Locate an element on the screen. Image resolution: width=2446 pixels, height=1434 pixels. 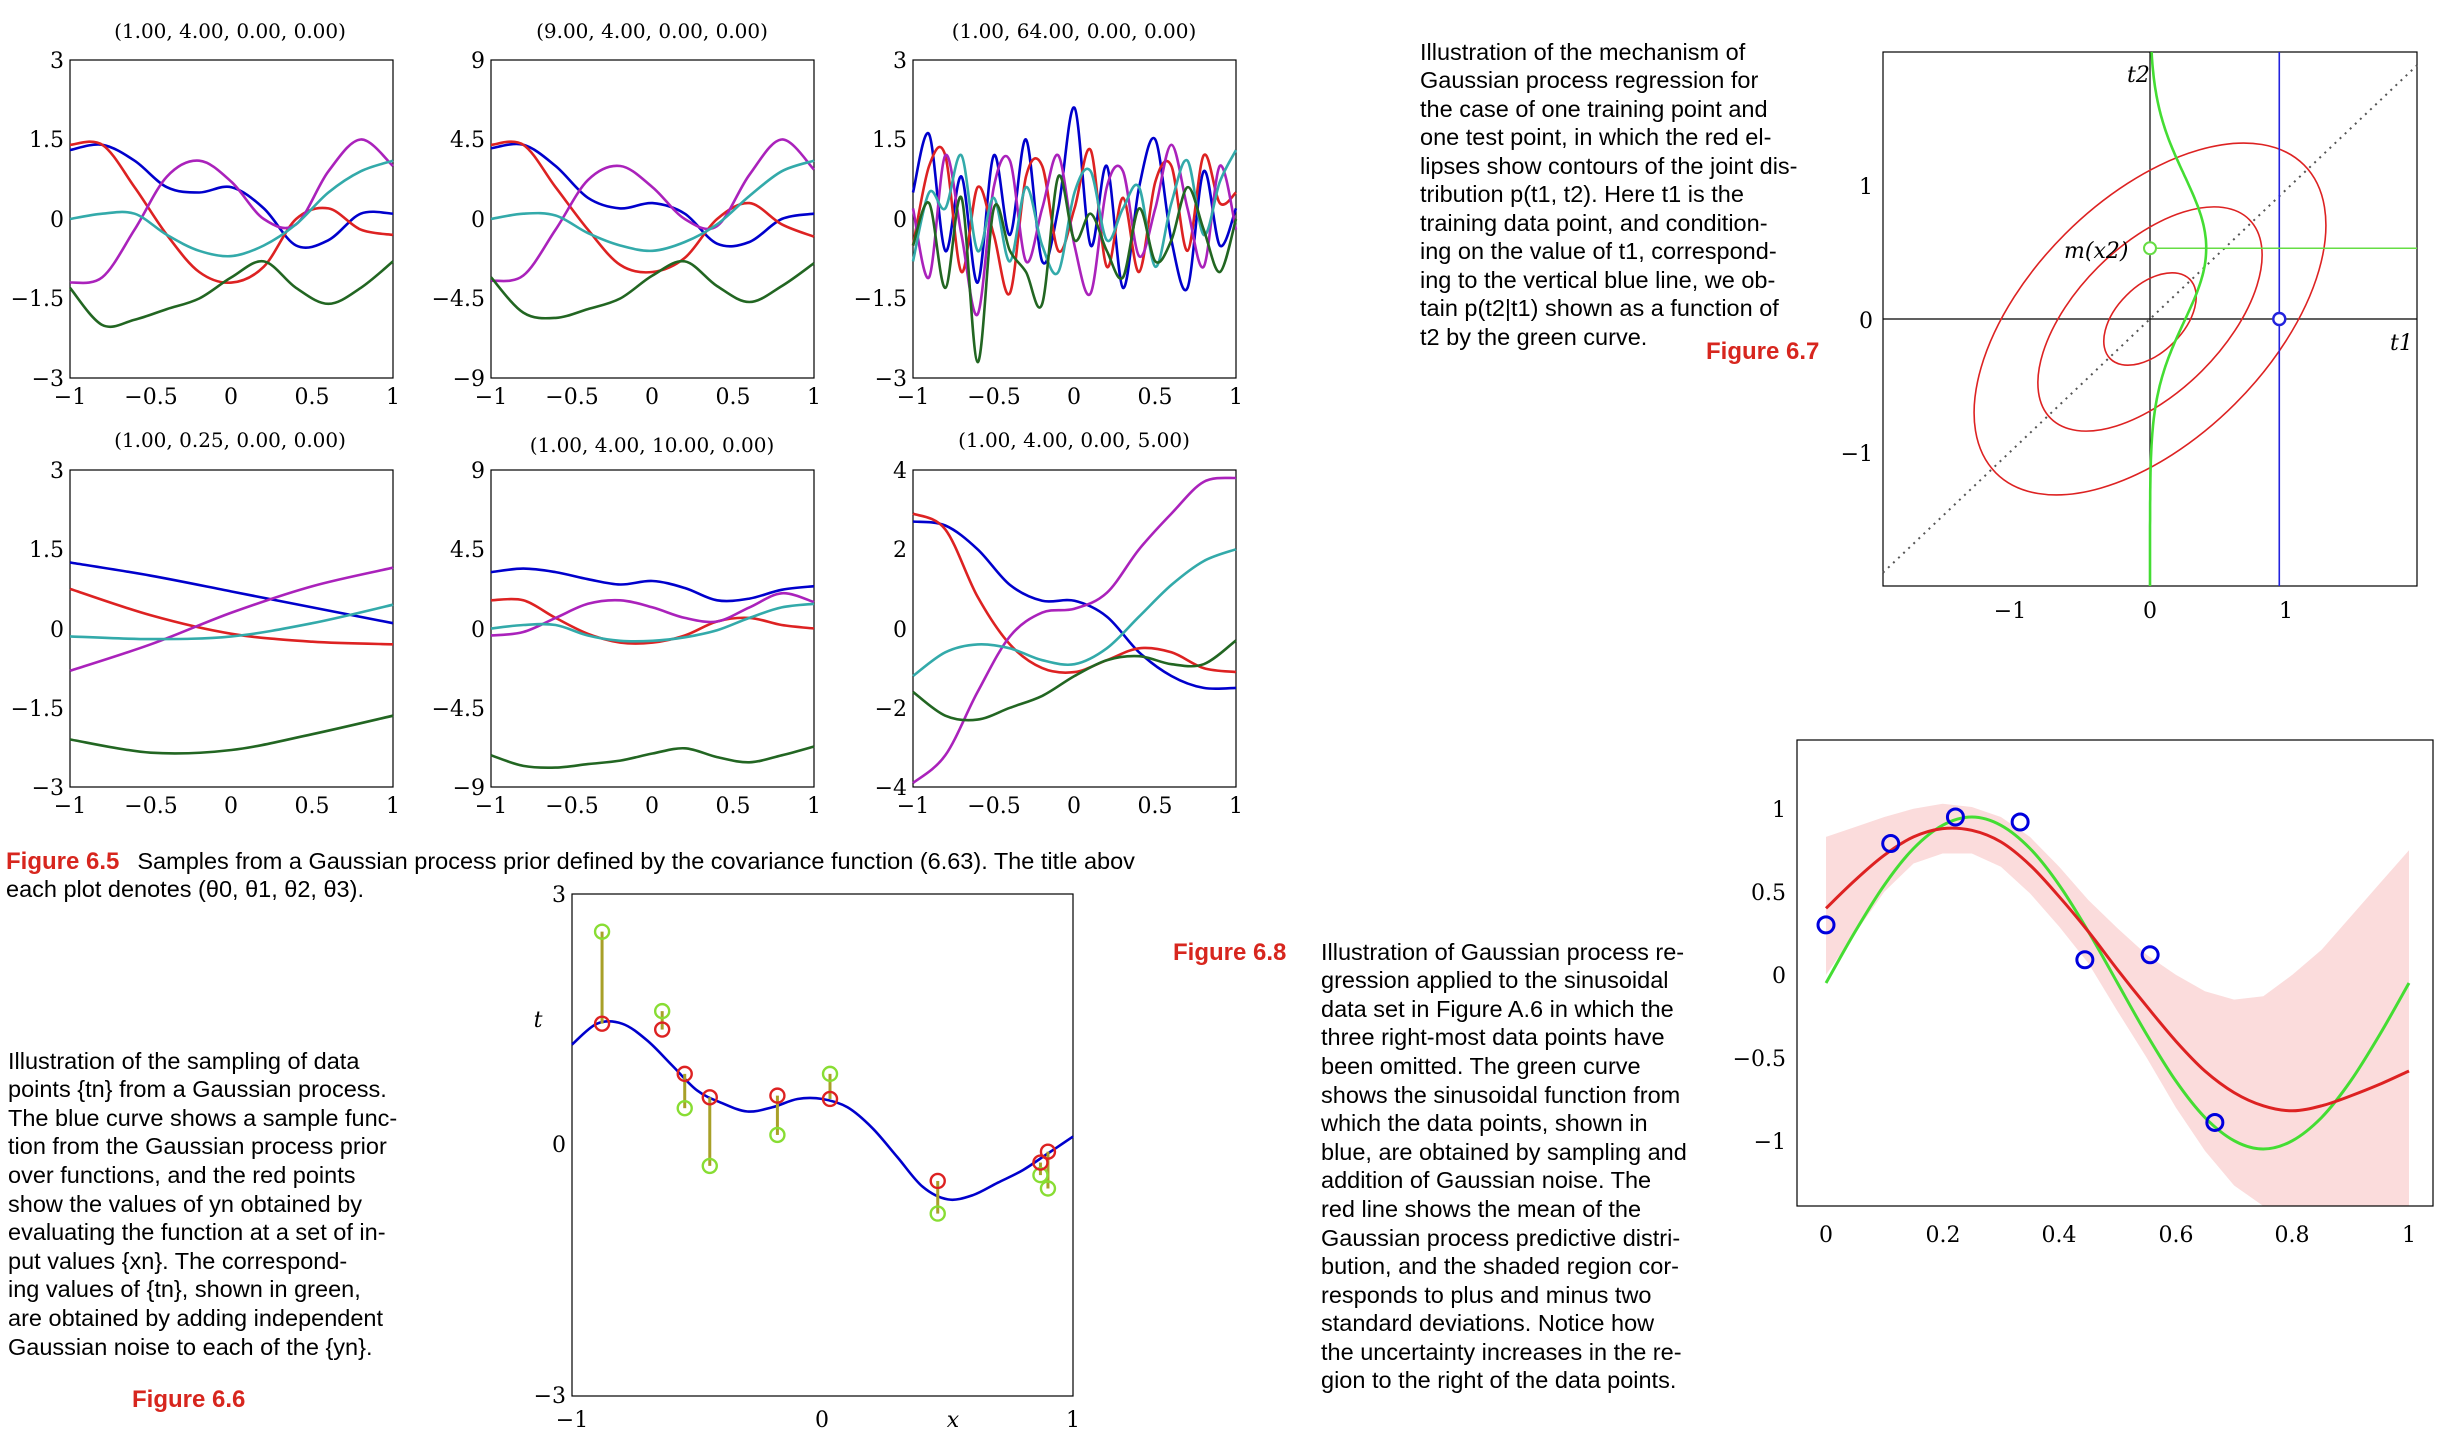
caption-line: gion to the right of the data points. is located at coordinates (1498, 1380).